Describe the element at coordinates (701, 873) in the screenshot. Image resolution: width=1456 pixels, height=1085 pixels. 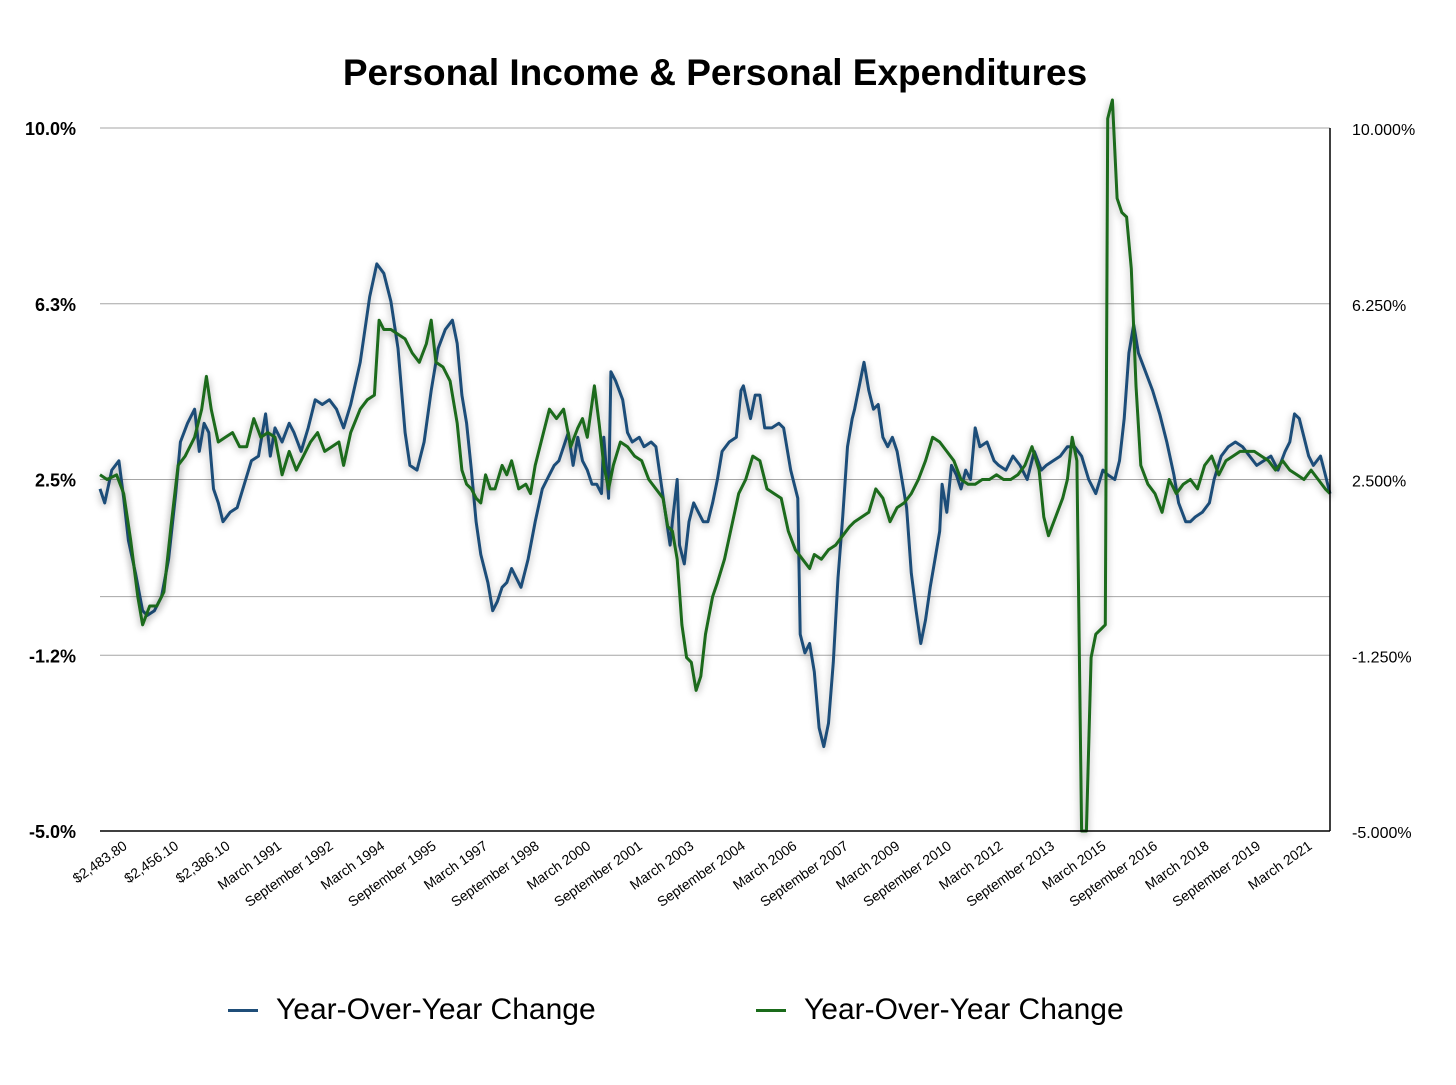
I see `x-tick-label: September 2004` at that location.